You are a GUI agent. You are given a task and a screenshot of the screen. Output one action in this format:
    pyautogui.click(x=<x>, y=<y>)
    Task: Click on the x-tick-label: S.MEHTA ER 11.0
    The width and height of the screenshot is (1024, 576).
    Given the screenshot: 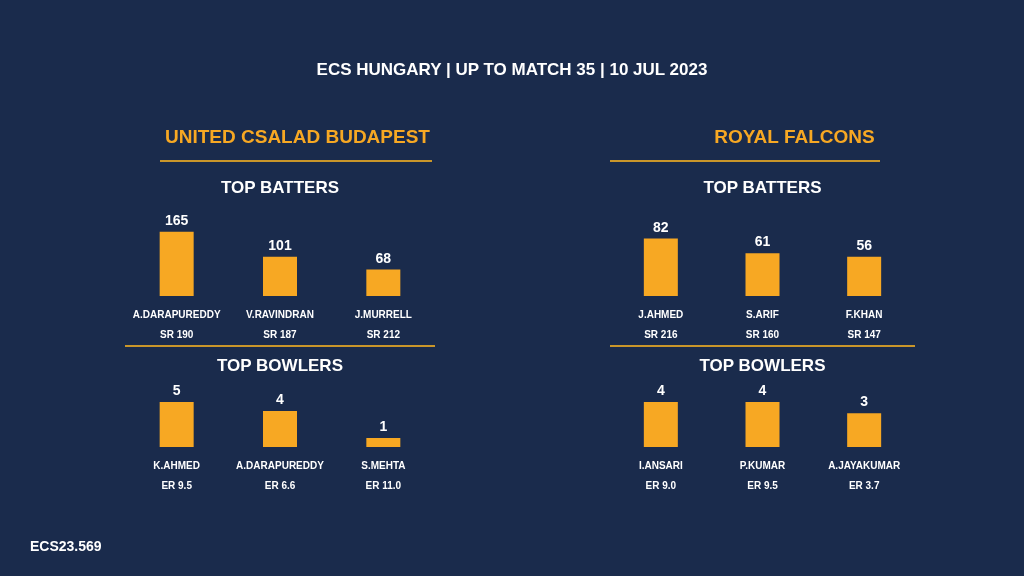 What is the action you would take?
    pyautogui.click(x=383, y=475)
    